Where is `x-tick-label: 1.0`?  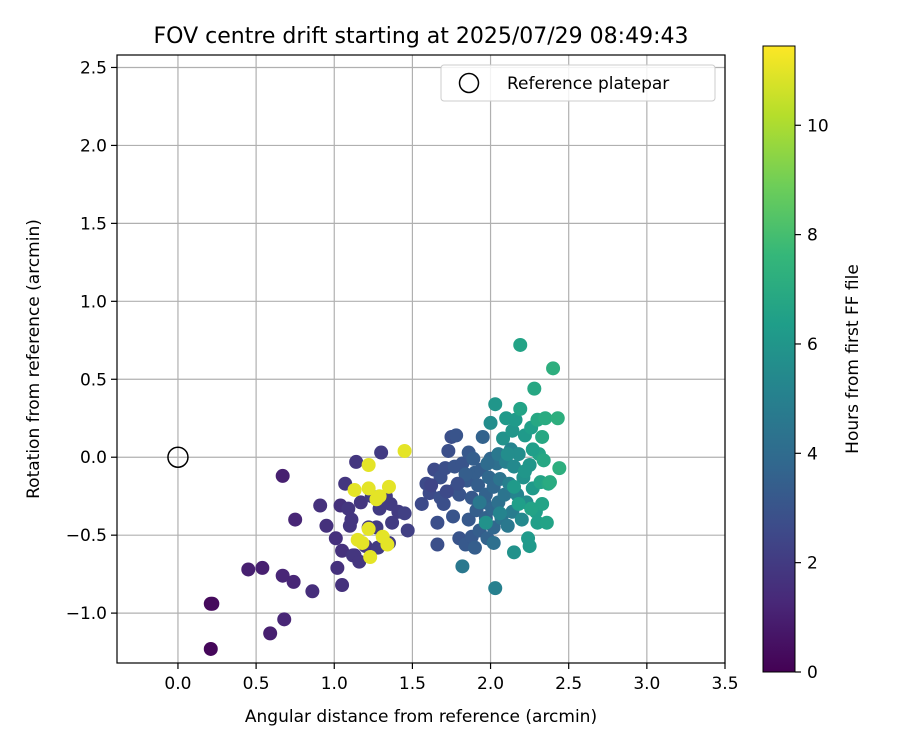
x-tick-label: 1.0 is located at coordinates (334, 684).